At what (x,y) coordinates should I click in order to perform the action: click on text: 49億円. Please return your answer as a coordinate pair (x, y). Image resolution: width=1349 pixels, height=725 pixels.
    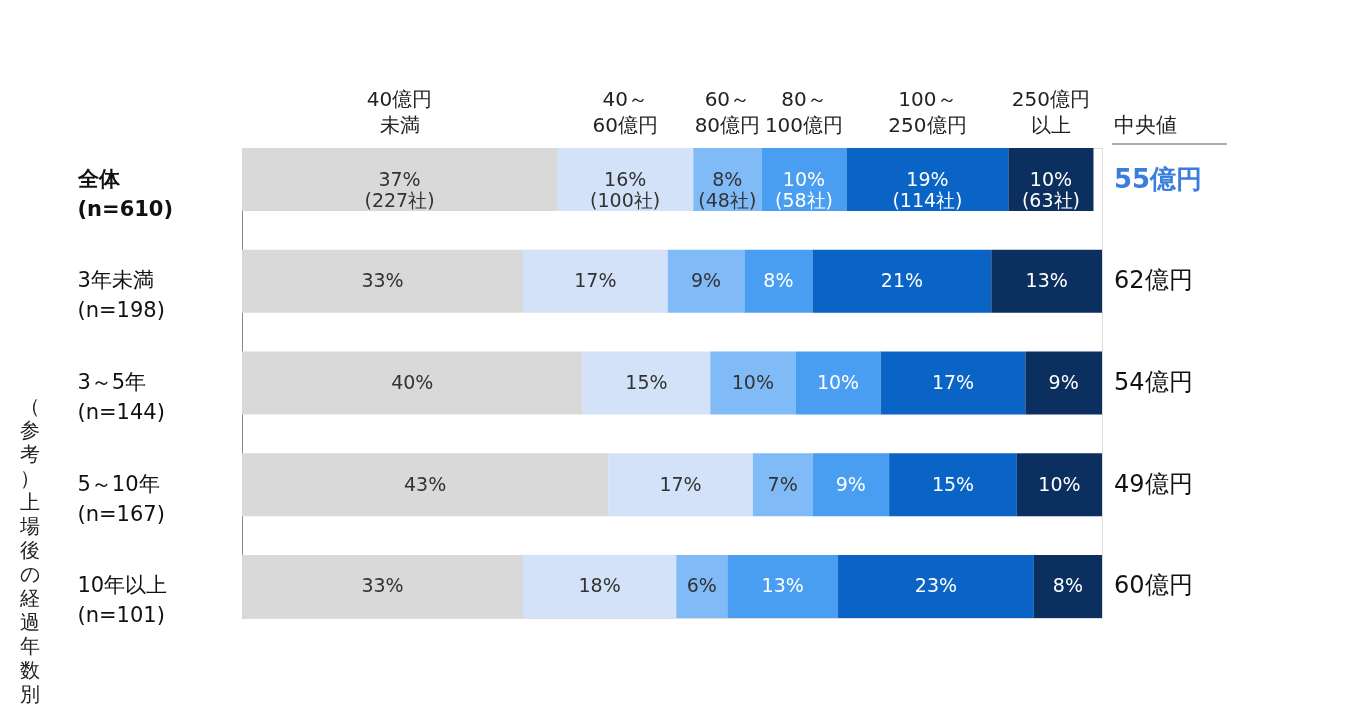
    Looking at the image, I should click on (1153, 483).